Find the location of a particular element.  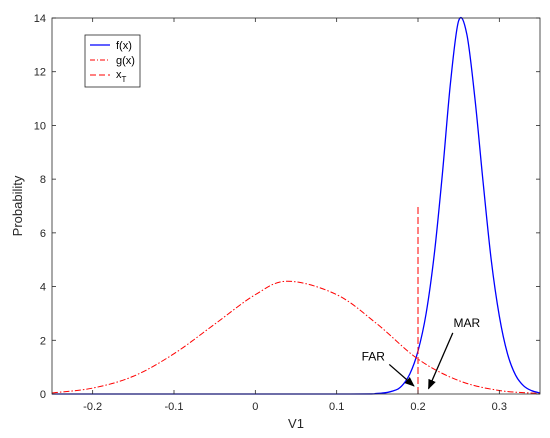

x-tick-label: 0 is located at coordinates (255, 407).